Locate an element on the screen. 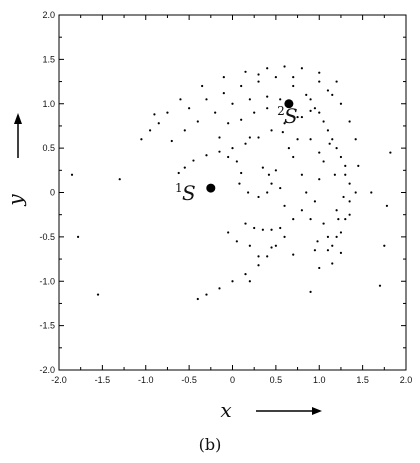 The height and width of the screenshot is (463, 420). y-tick-label: -0.5 is located at coordinates (47, 237).